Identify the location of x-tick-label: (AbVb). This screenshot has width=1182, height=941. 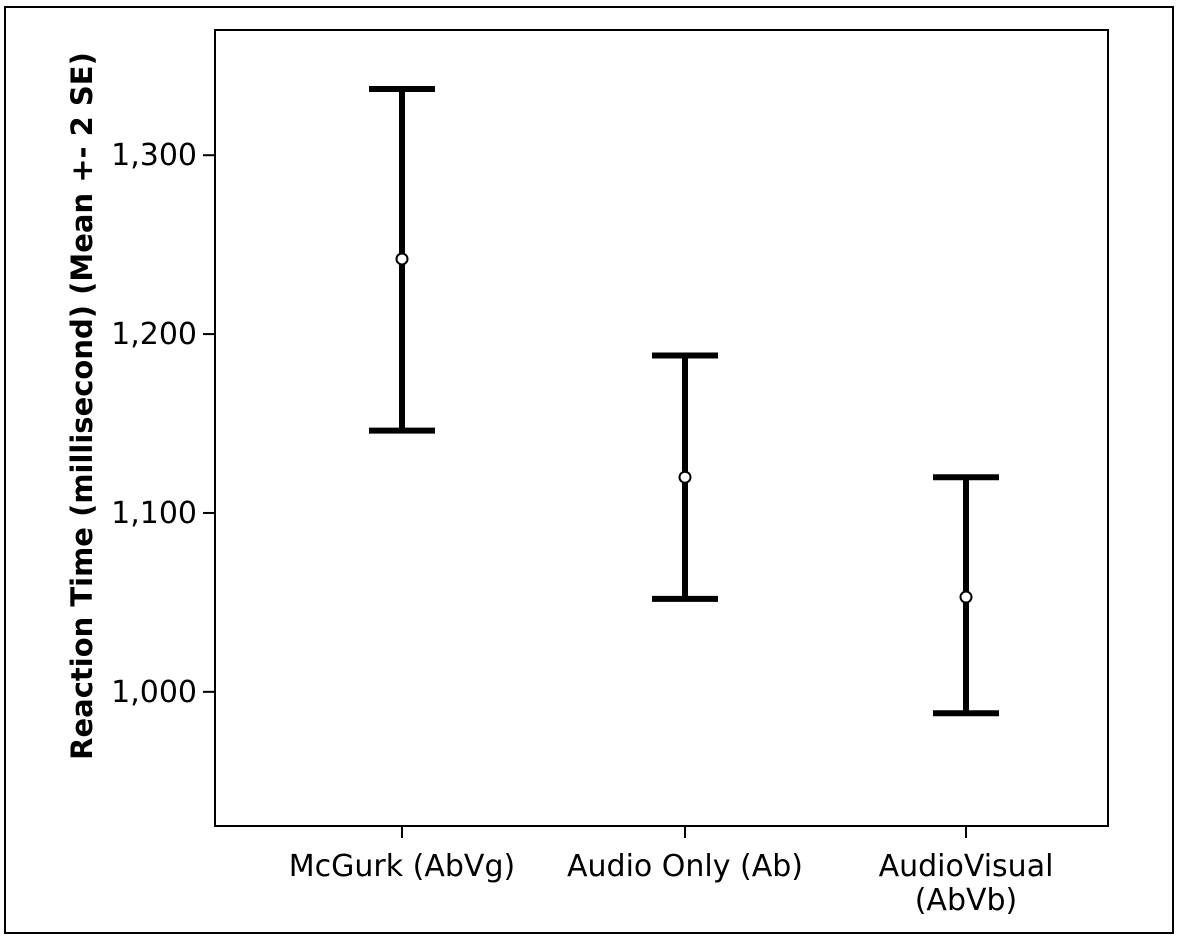
(966, 900).